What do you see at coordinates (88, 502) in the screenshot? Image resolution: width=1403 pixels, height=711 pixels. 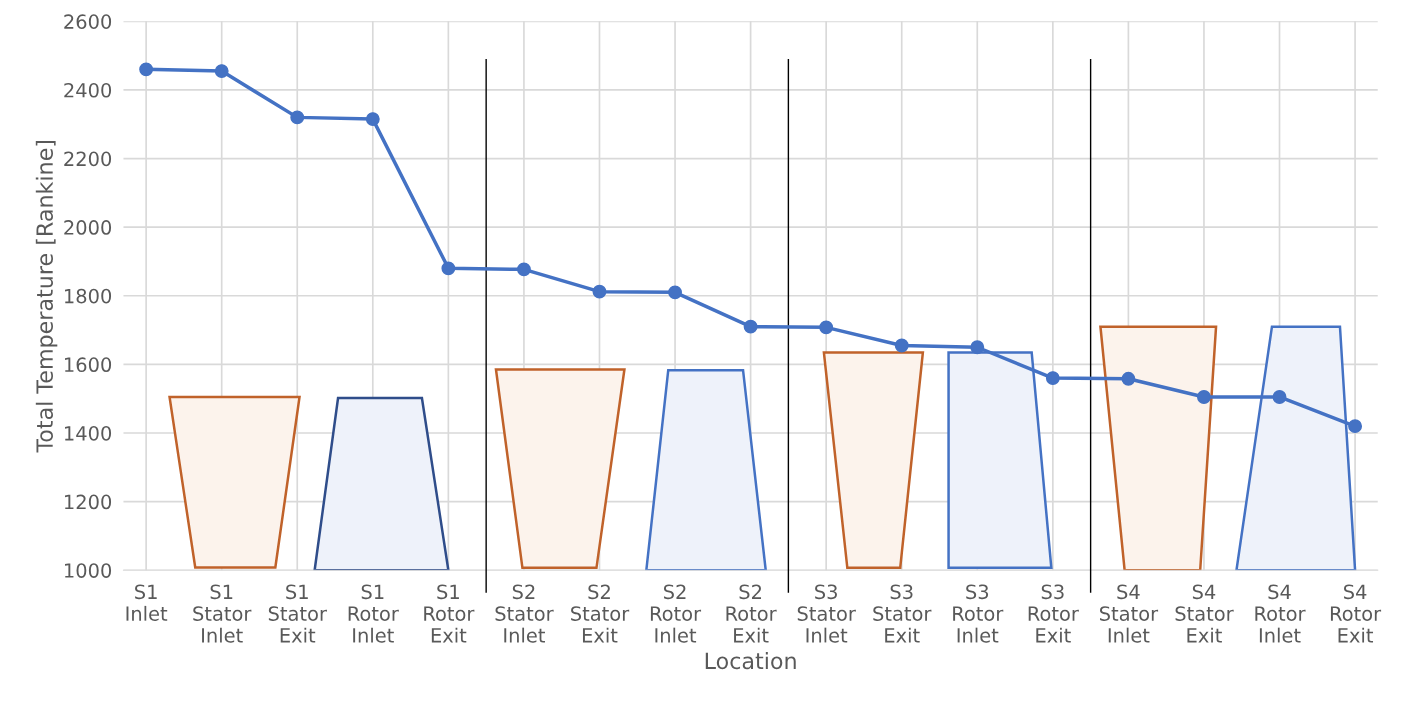 I see `y-tick-label: 1200` at bounding box center [88, 502].